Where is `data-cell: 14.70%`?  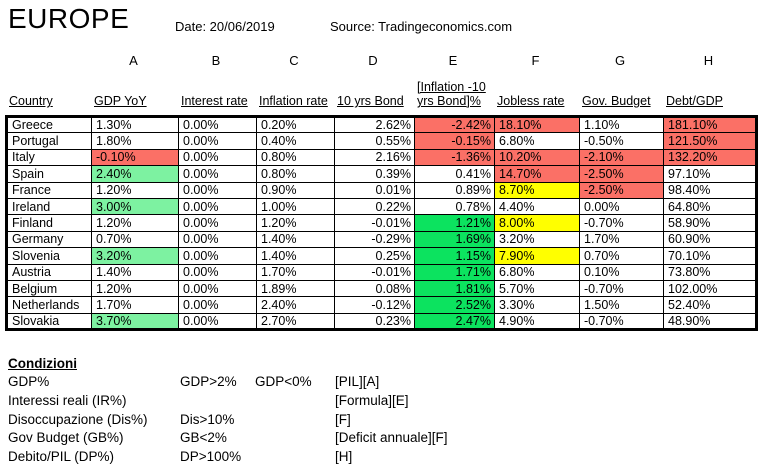
data-cell: 14.70% is located at coordinates (537, 174).